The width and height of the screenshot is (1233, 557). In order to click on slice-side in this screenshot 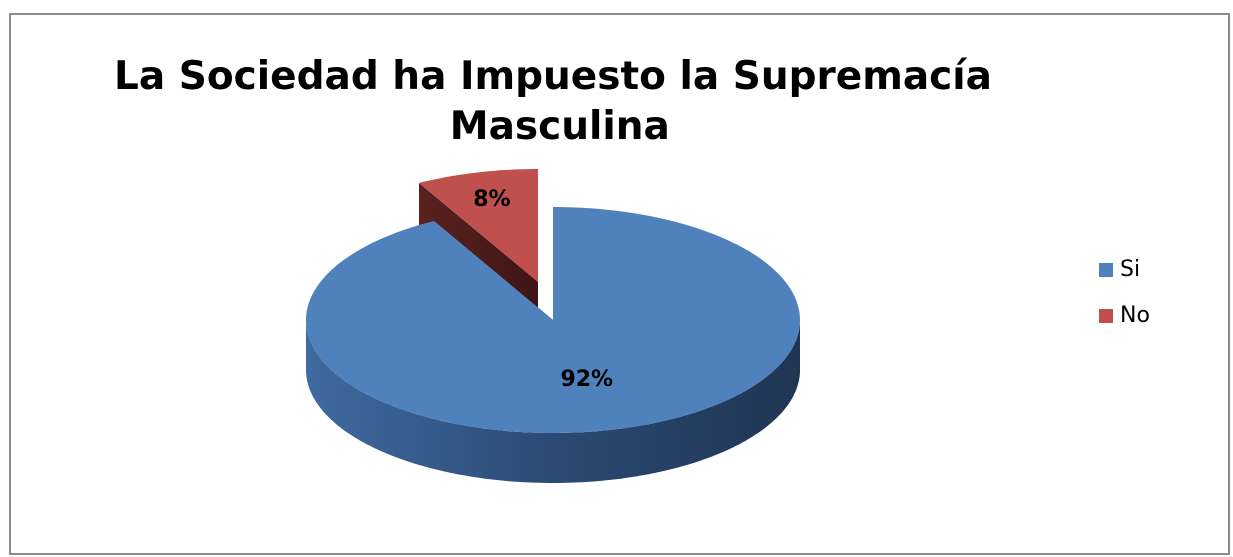, I will do `click(553, 401)`.